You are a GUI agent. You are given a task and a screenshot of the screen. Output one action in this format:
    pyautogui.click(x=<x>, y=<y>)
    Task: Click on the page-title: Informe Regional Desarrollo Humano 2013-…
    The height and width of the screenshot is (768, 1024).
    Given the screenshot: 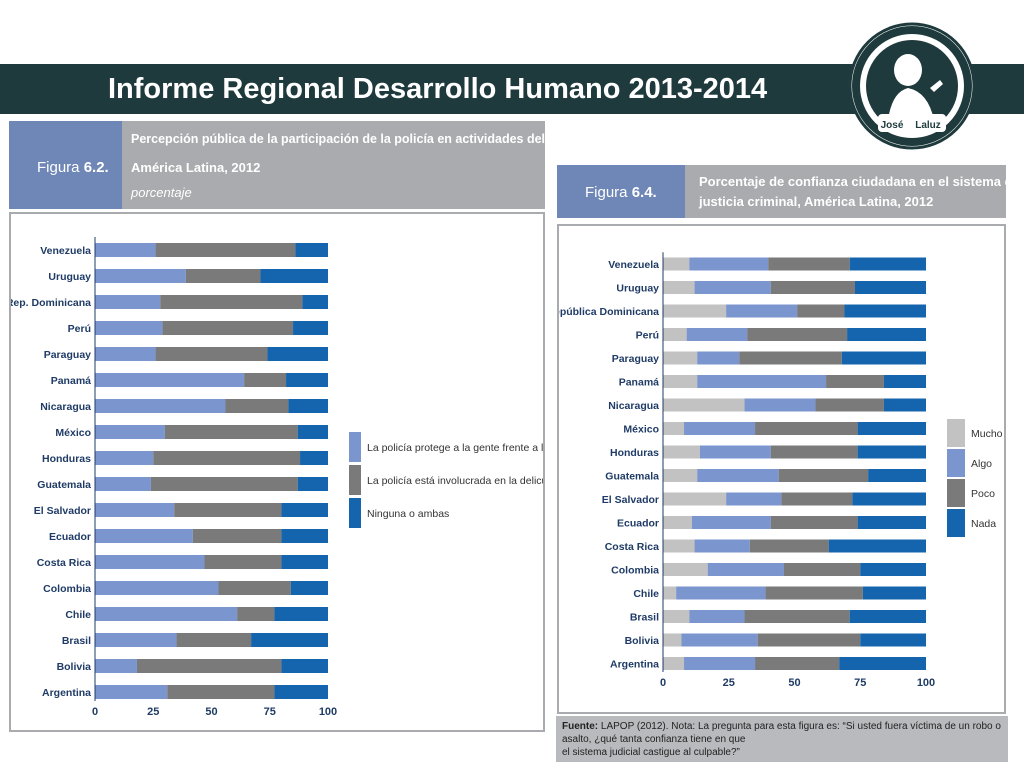 What is the action you would take?
    pyautogui.click(x=438, y=89)
    